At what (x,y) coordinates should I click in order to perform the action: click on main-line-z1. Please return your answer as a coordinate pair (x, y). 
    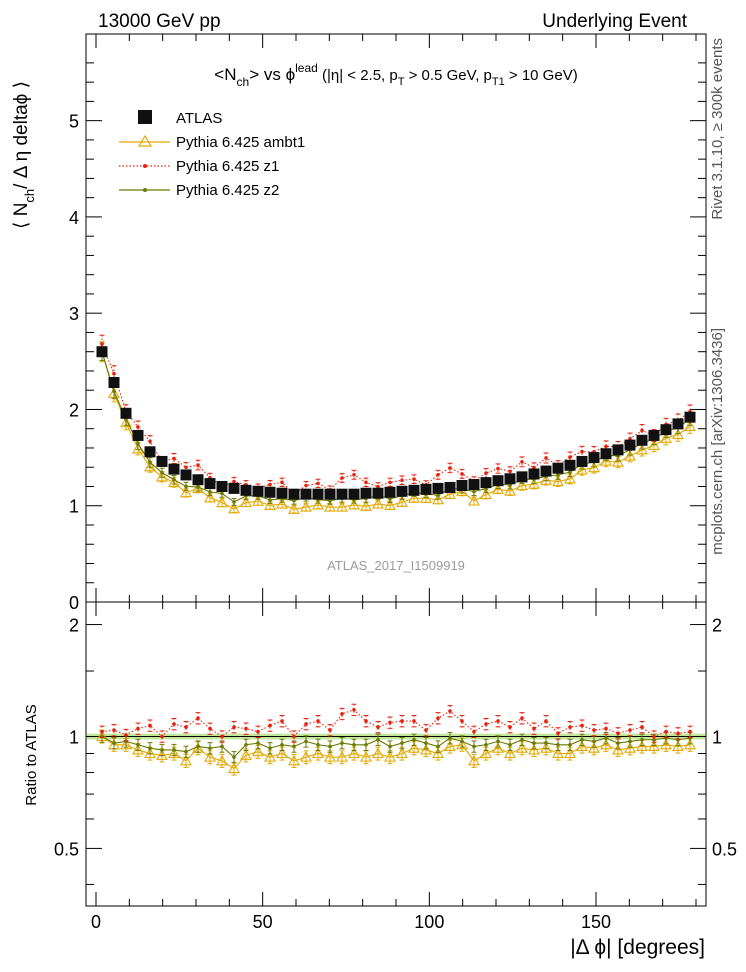
    Looking at the image, I should click on (396, 419).